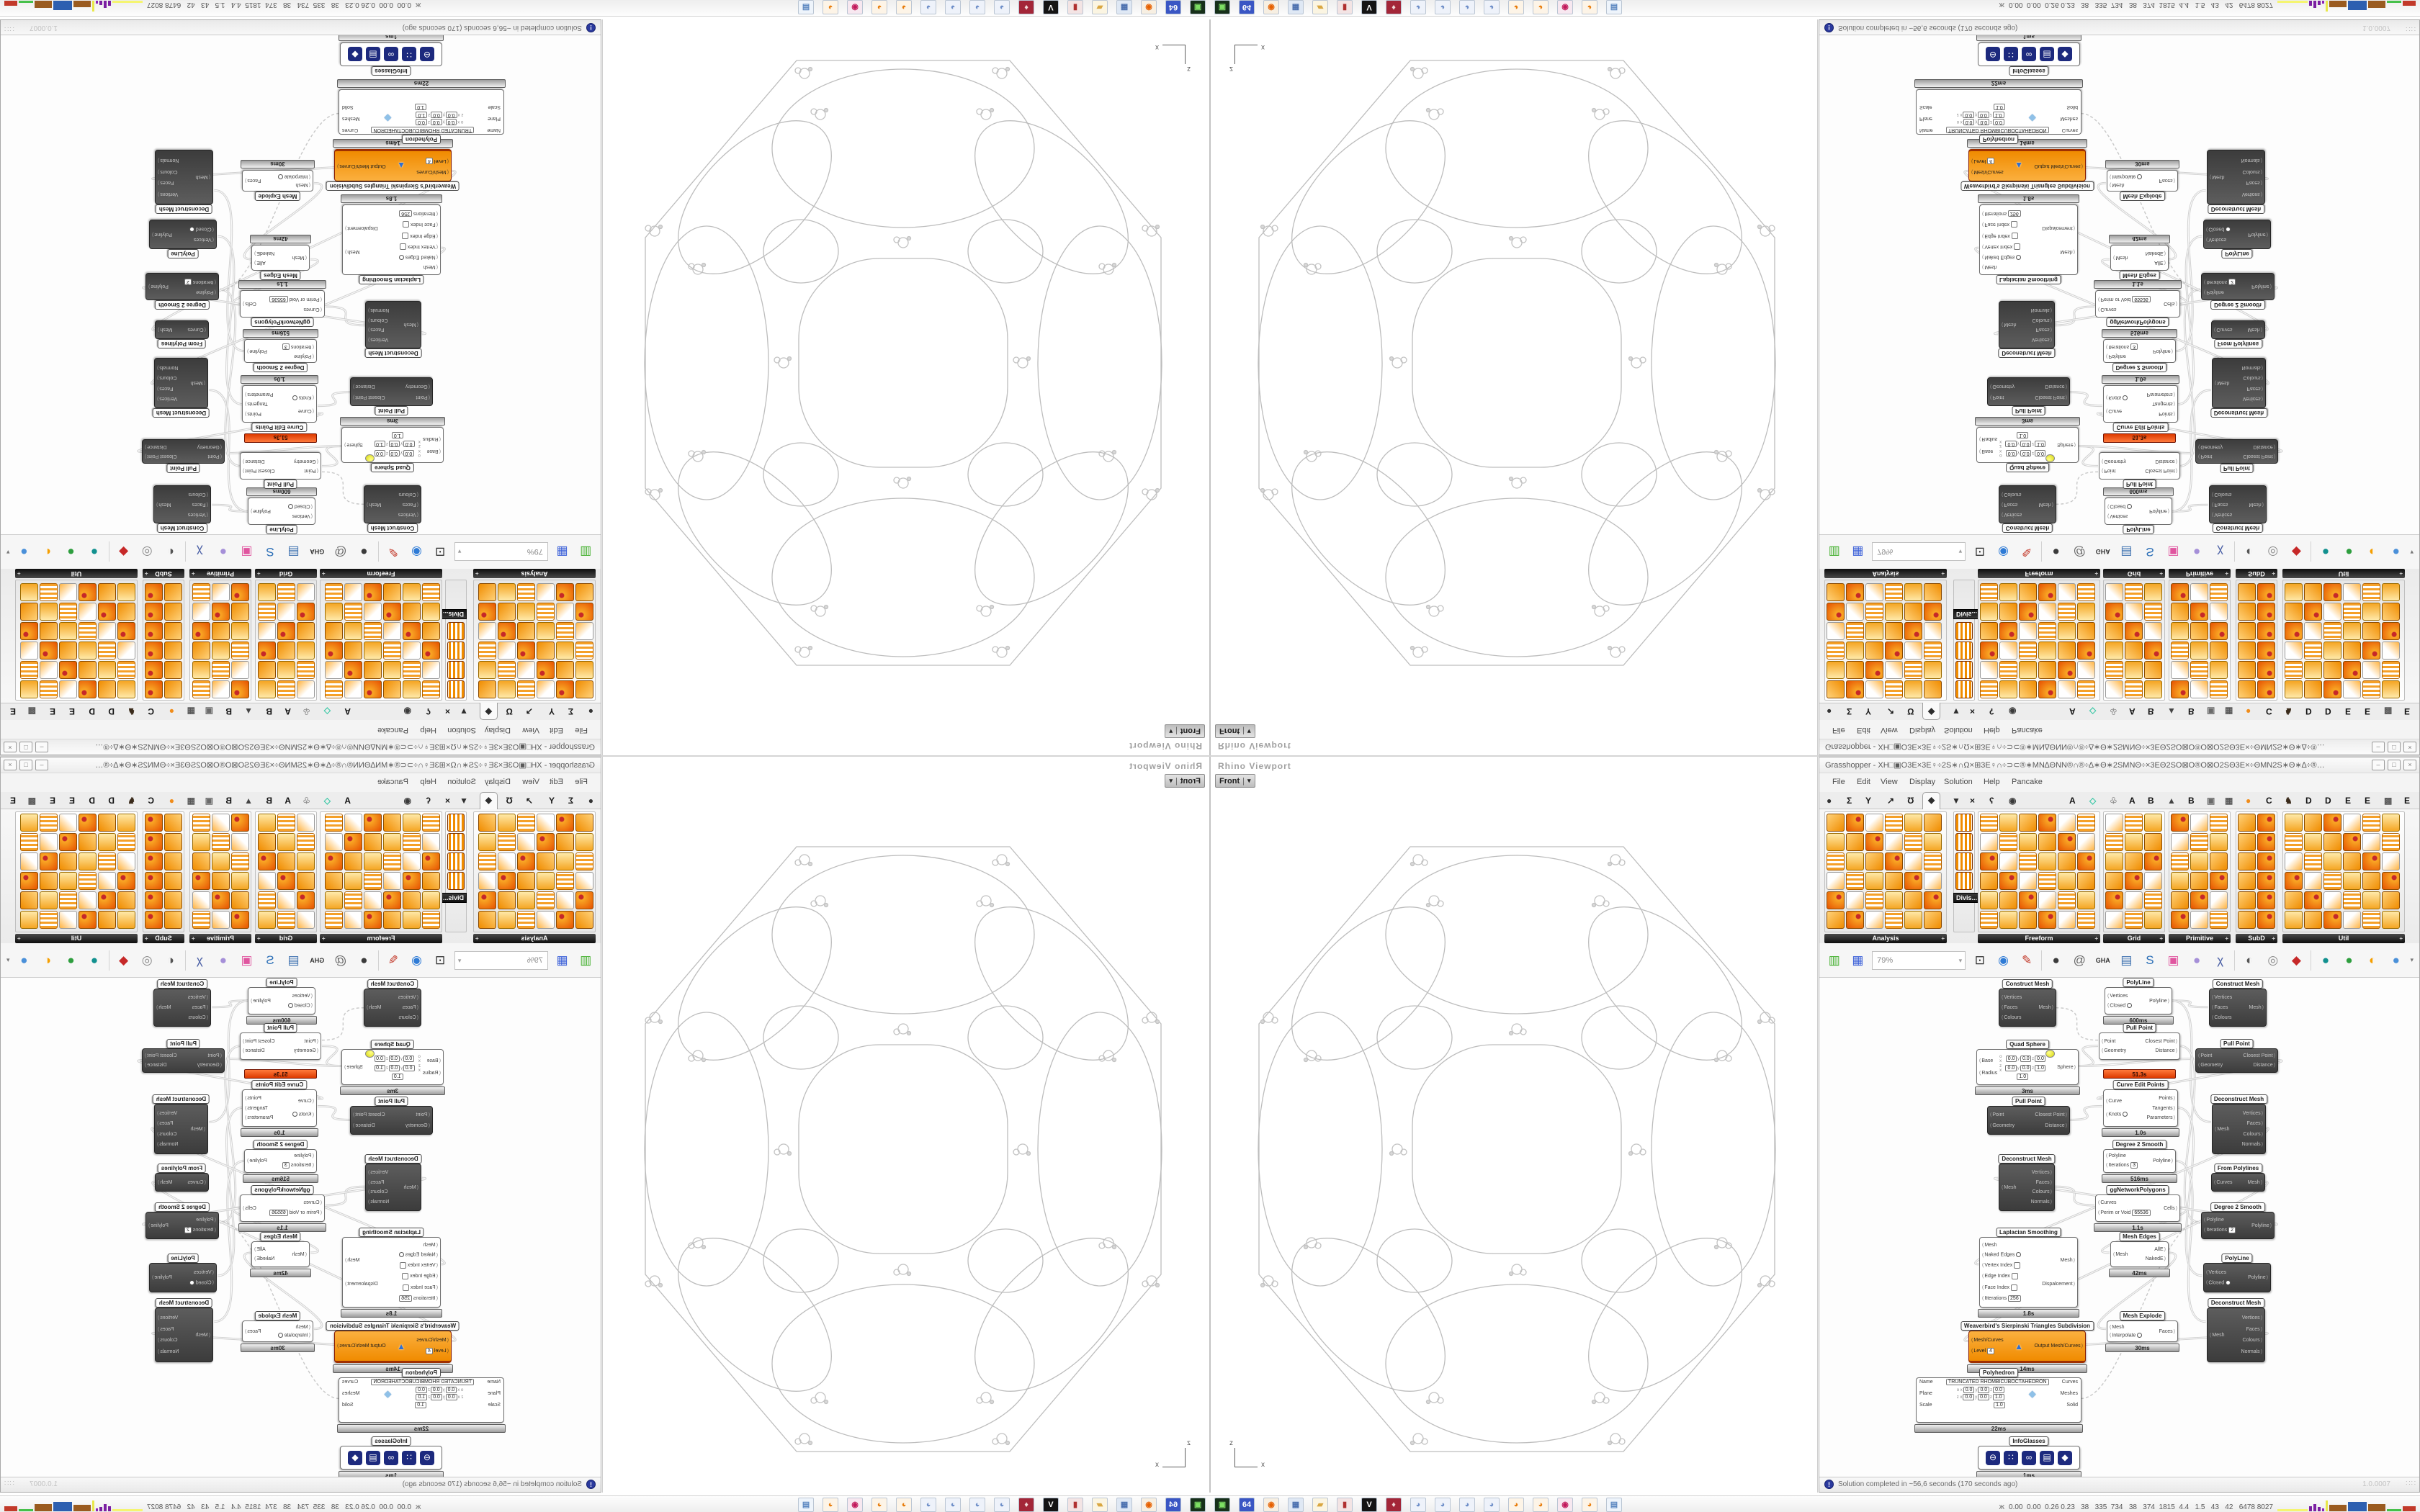 The width and height of the screenshot is (2420, 1512). I want to click on open-file-button: ▥, so click(1834, 960).